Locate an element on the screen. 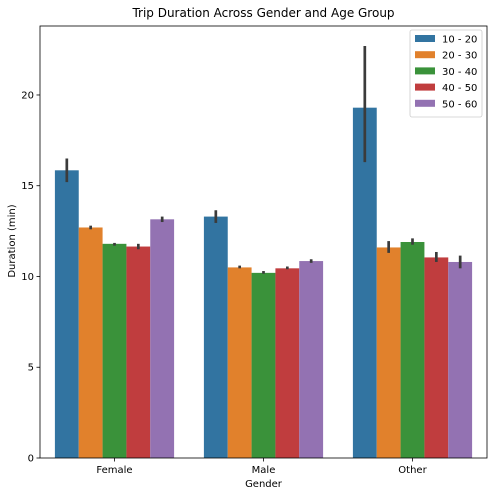 The height and width of the screenshot is (496, 494). legend: 10 - 20 20 - 30 30 - 40 40 - 50 50 - 60 is located at coordinates (446, 73).